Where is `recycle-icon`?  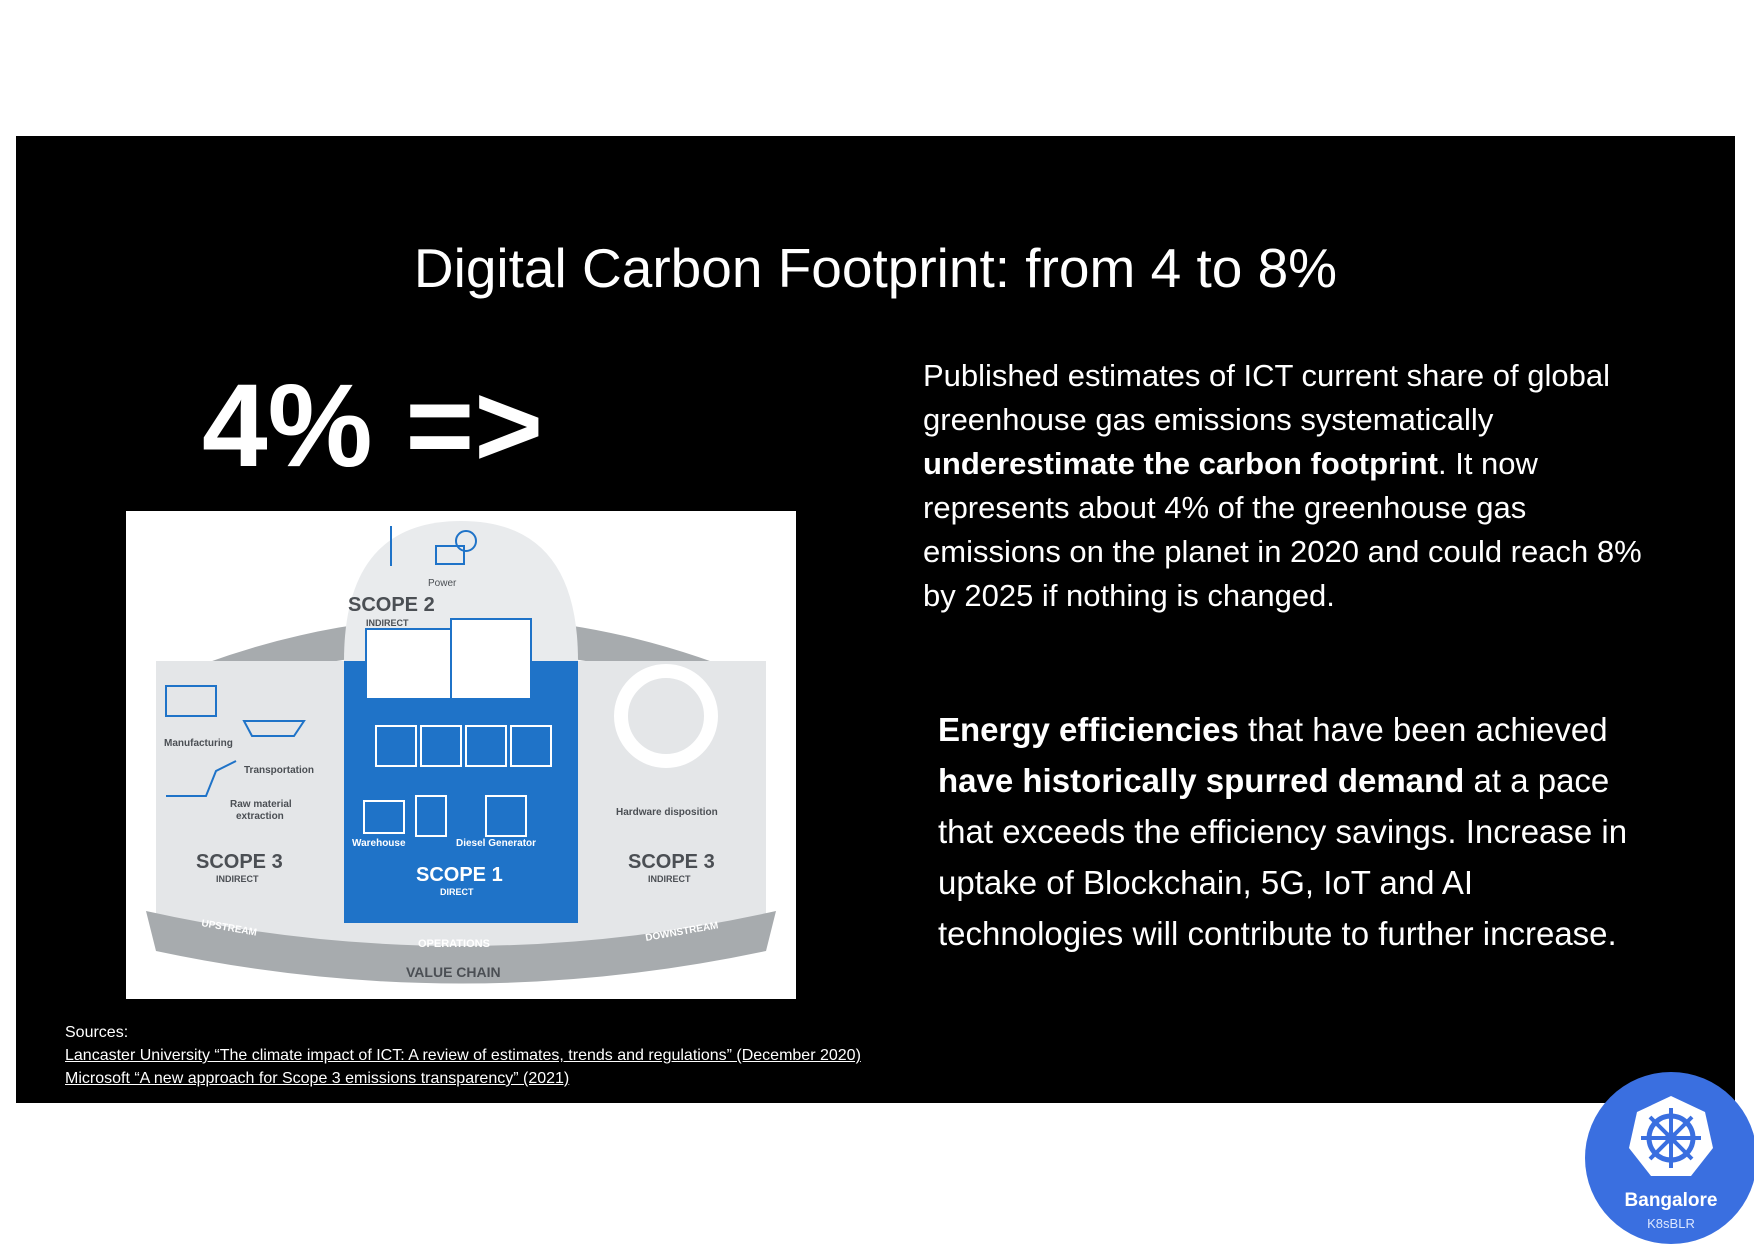 recycle-icon is located at coordinates (666, 716).